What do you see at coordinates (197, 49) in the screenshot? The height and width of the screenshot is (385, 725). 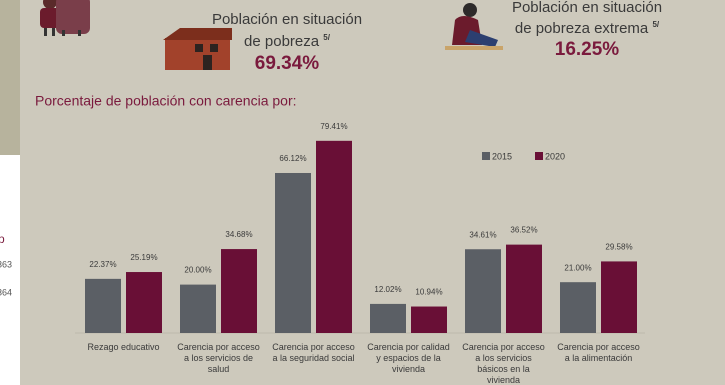 I see `house-icon` at bounding box center [197, 49].